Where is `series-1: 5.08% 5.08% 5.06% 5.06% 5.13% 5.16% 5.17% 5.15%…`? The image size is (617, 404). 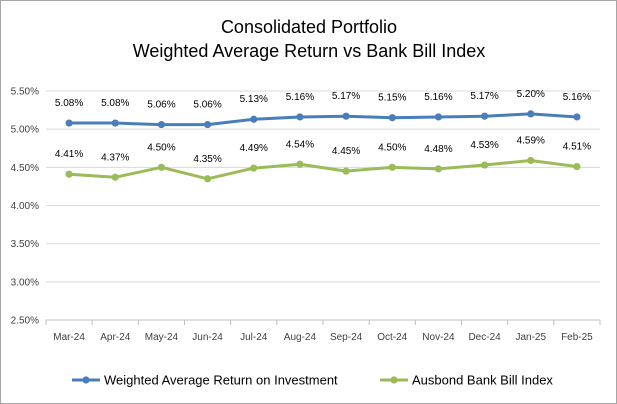
series-1: 5.08% 5.08% 5.06% 5.06% 5.13% 5.16% 5.17% 5.15%… is located at coordinates (323, 109).